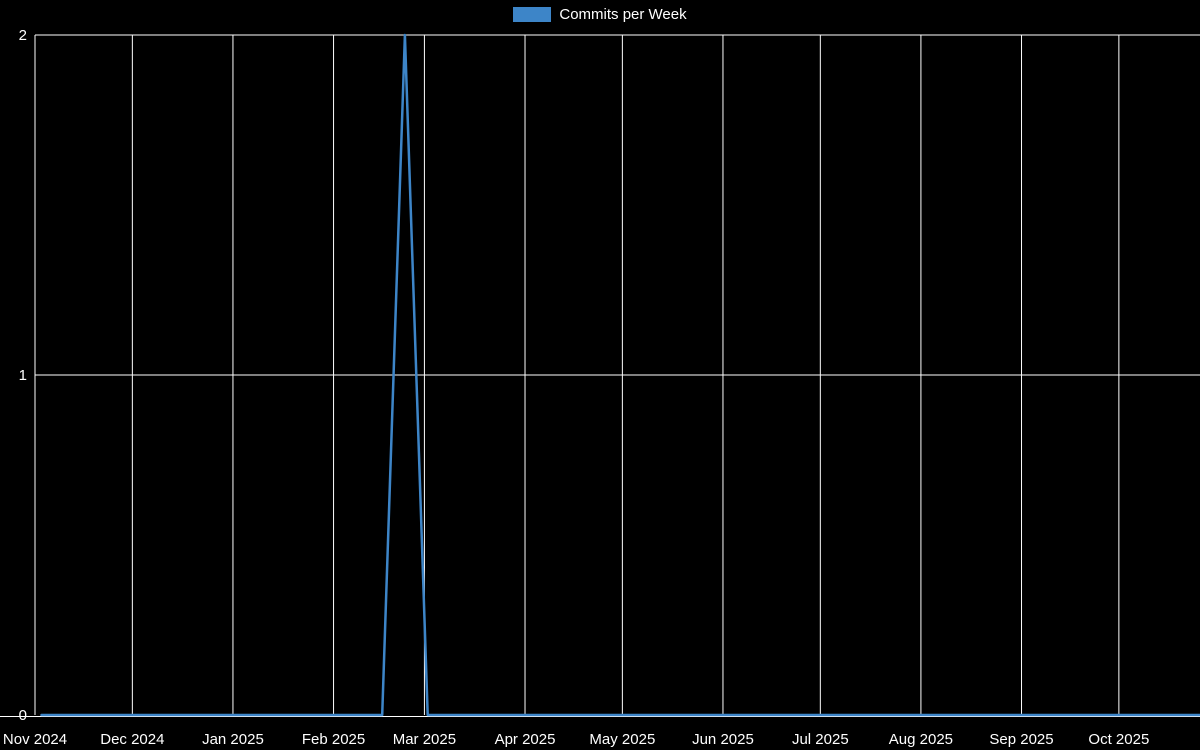  What do you see at coordinates (23, 375) in the screenshot?
I see `y-tick-label: 1` at bounding box center [23, 375].